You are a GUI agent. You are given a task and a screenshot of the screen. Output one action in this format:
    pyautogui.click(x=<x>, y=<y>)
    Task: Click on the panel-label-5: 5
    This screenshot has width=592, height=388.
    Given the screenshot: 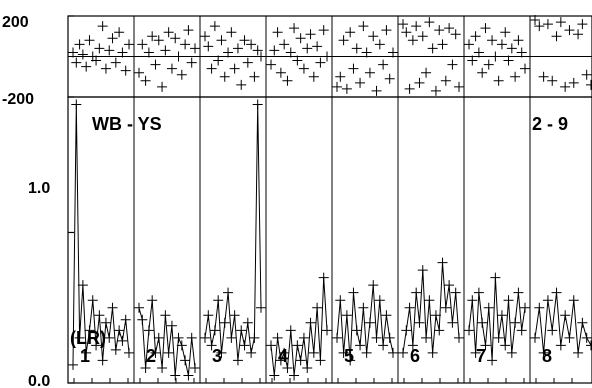 What is the action you would take?
    pyautogui.click(x=349, y=356)
    